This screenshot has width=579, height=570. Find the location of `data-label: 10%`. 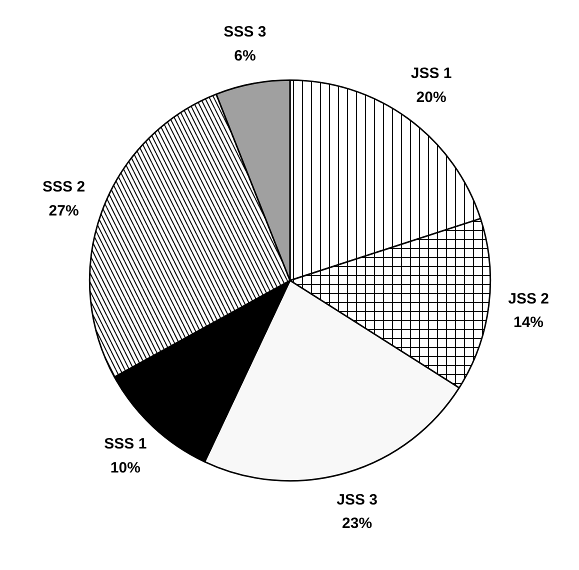

data-label: 10% is located at coordinates (125, 467).